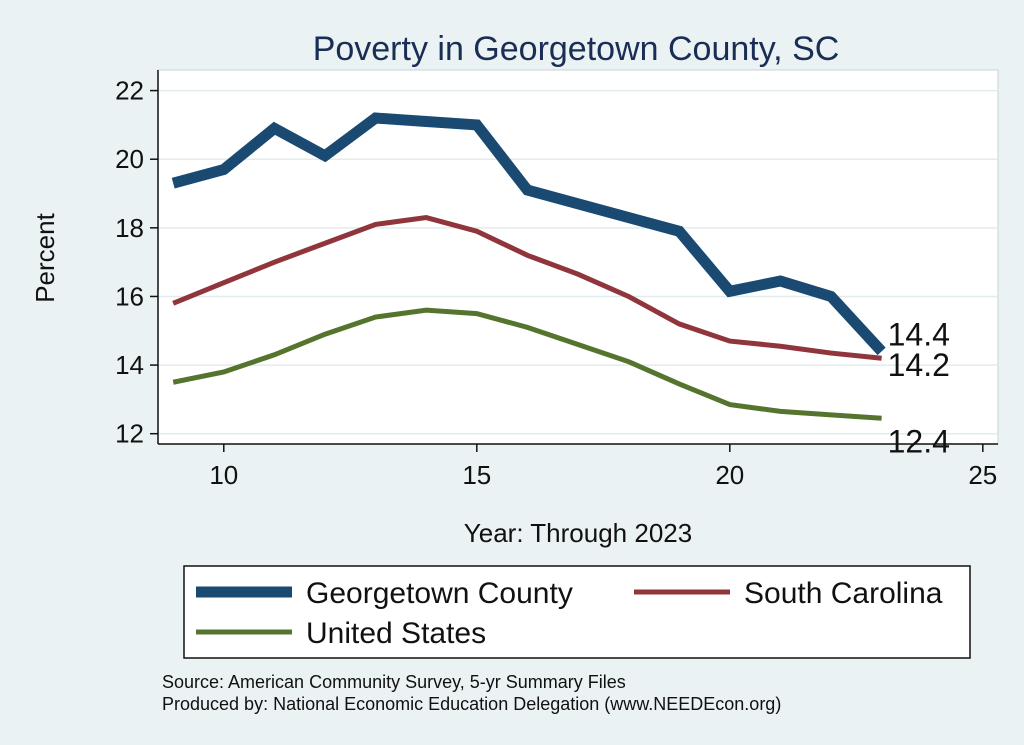 The width and height of the screenshot is (1024, 745). I want to click on legend-item-georgetown: Georgetown County, so click(384, 593).